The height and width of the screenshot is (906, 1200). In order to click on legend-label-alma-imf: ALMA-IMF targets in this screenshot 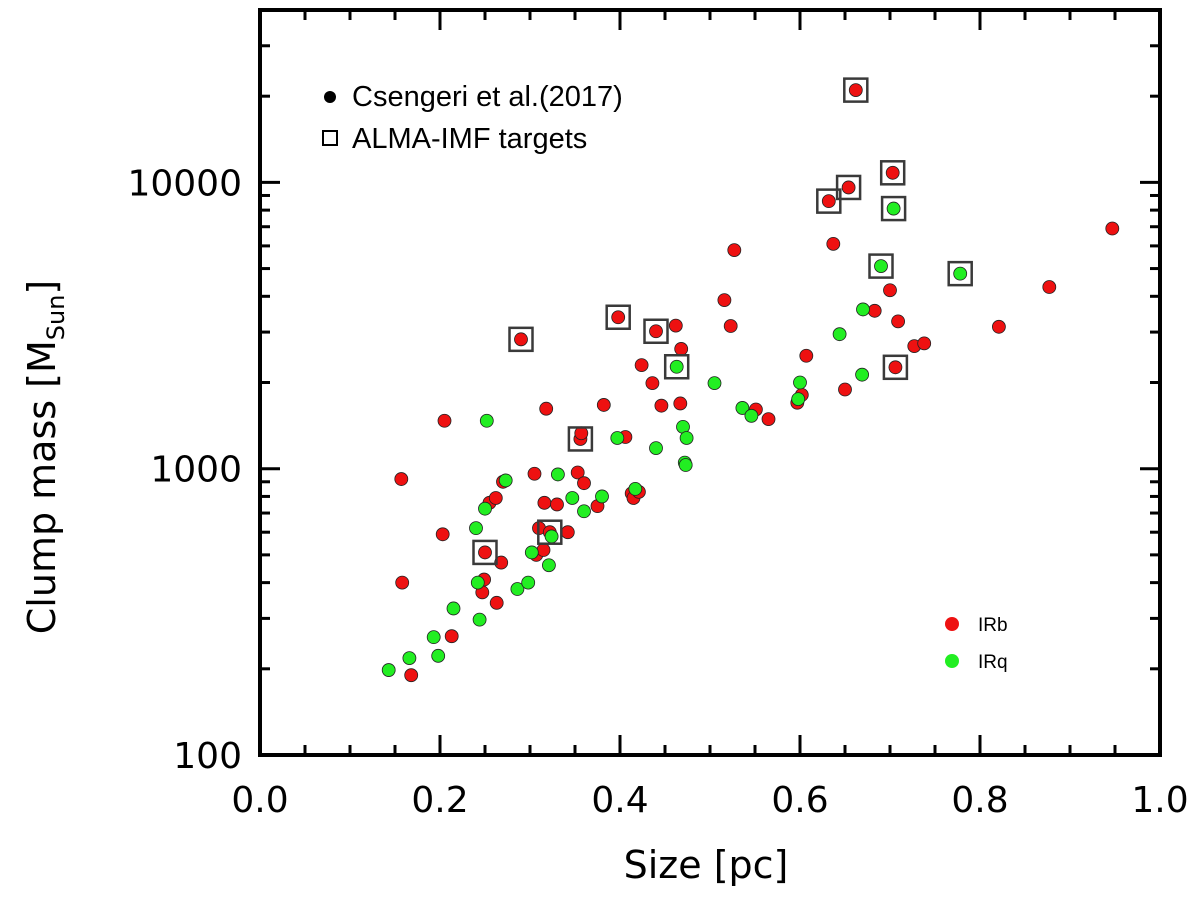, I will do `click(469, 139)`.